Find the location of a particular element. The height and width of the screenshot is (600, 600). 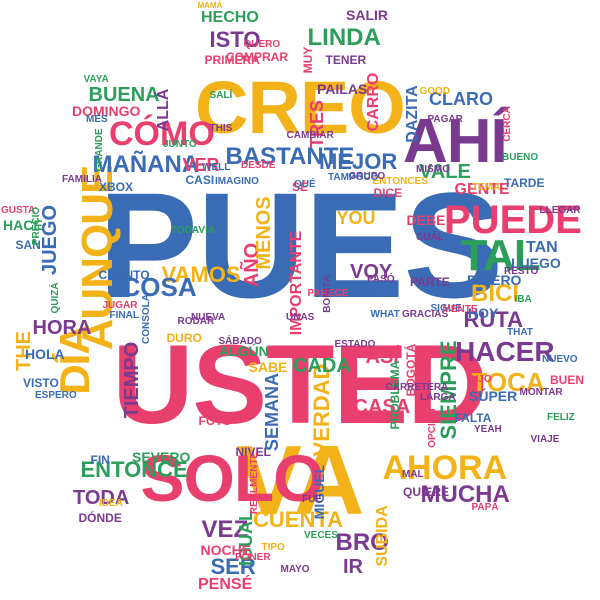

cloud-word-idea: IDEA is located at coordinates (111, 503).